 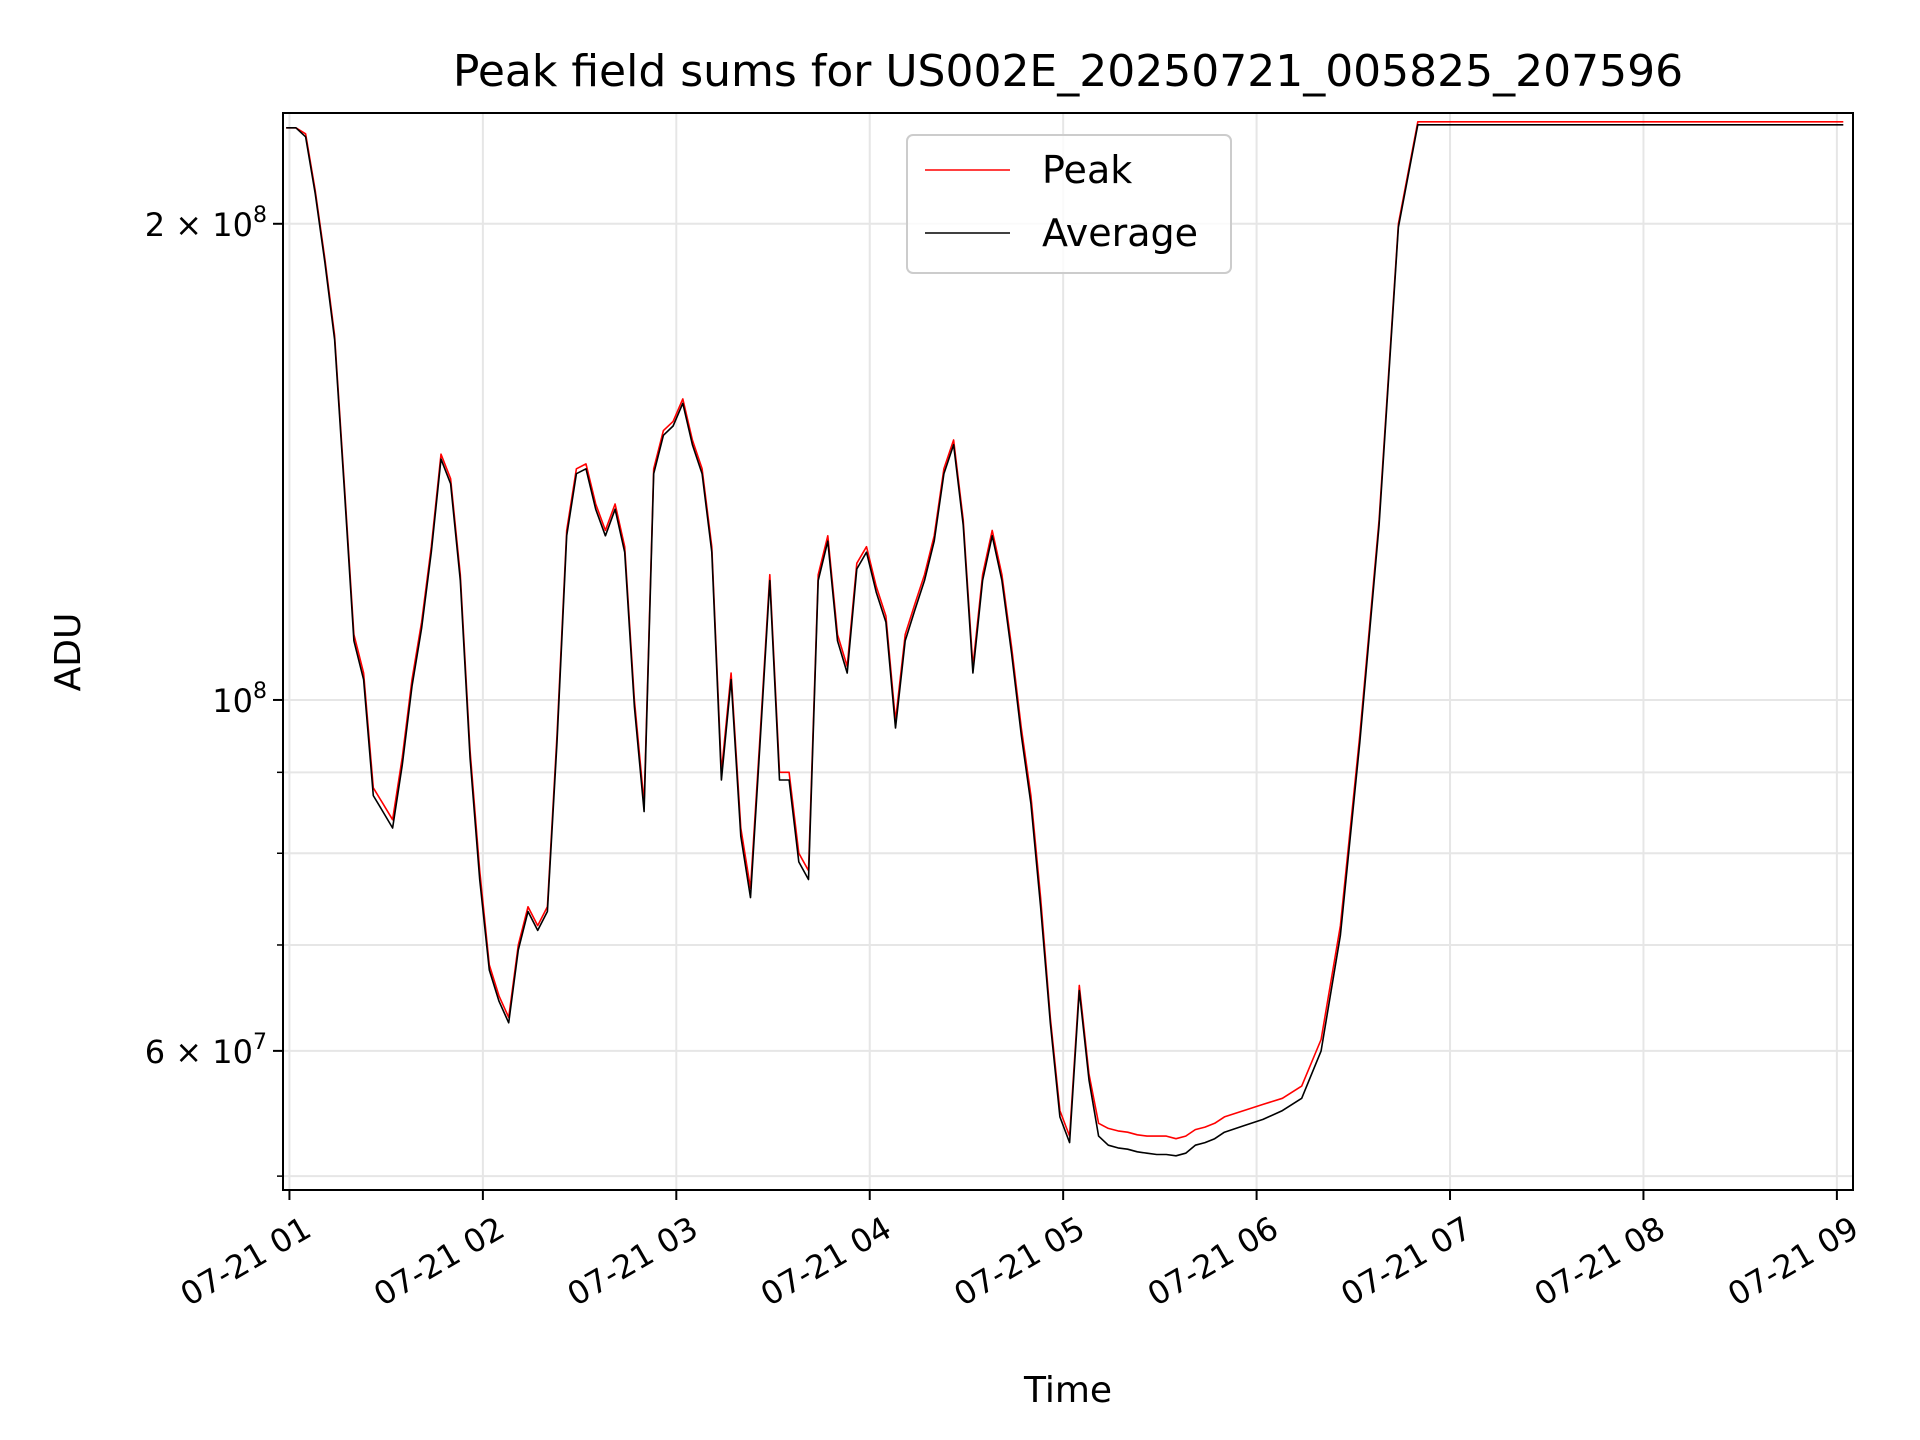 I want to click on x-tick-label: 07-21 09, so click(x=1793, y=1261).